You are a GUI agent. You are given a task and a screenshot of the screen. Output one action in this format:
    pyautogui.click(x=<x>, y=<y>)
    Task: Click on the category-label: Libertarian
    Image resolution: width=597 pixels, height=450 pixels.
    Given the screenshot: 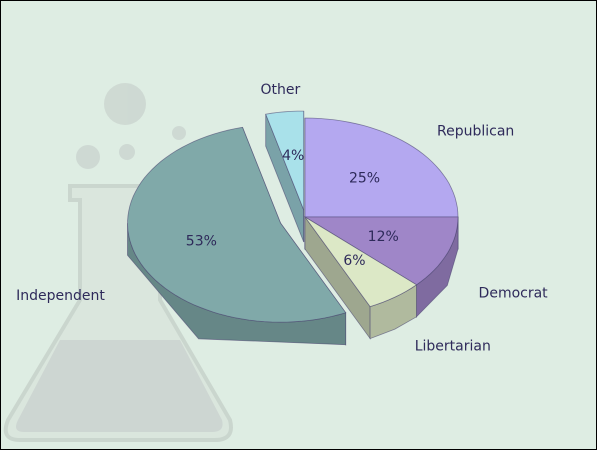 What is the action you would take?
    pyautogui.click(x=453, y=347)
    